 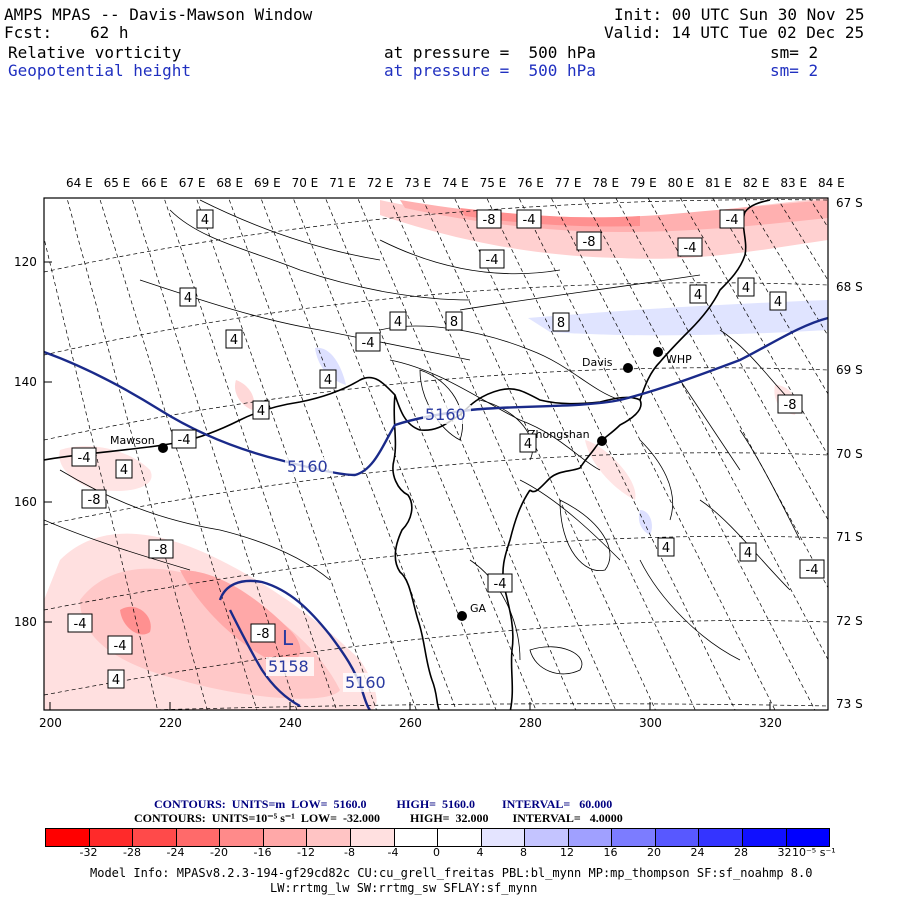 What do you see at coordinates (567, 852) in the screenshot?
I see `colorbar-tick-label: 12` at bounding box center [567, 852].